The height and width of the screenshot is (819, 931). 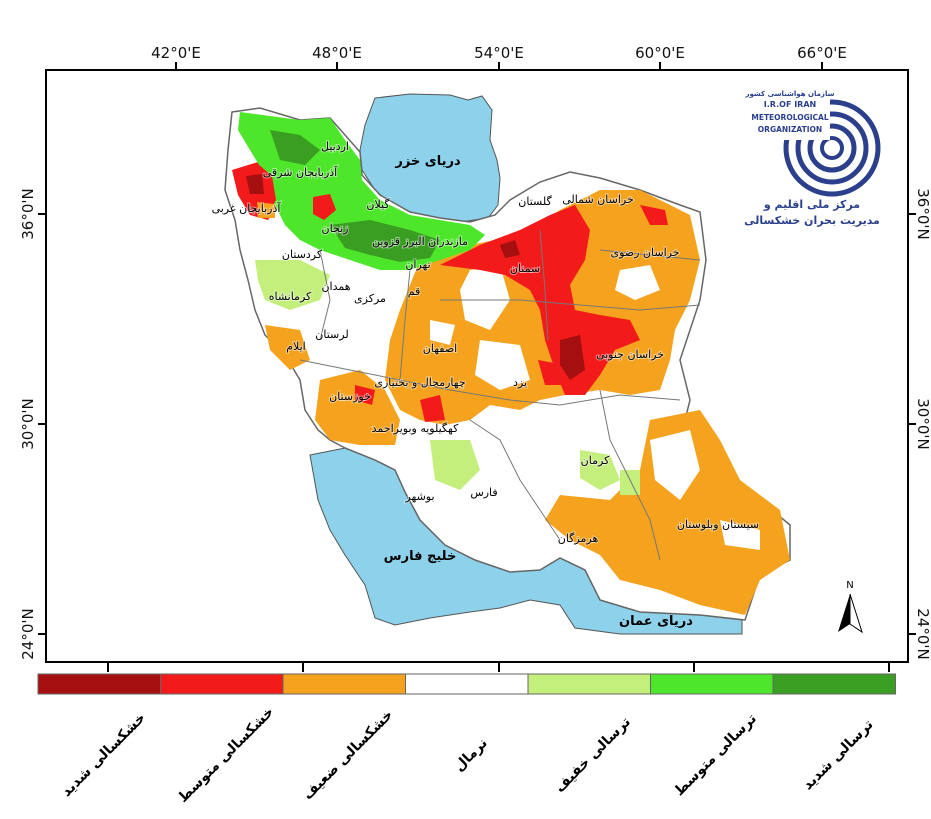 I want to click on label-semnan: سمنان, so click(x=525, y=268).